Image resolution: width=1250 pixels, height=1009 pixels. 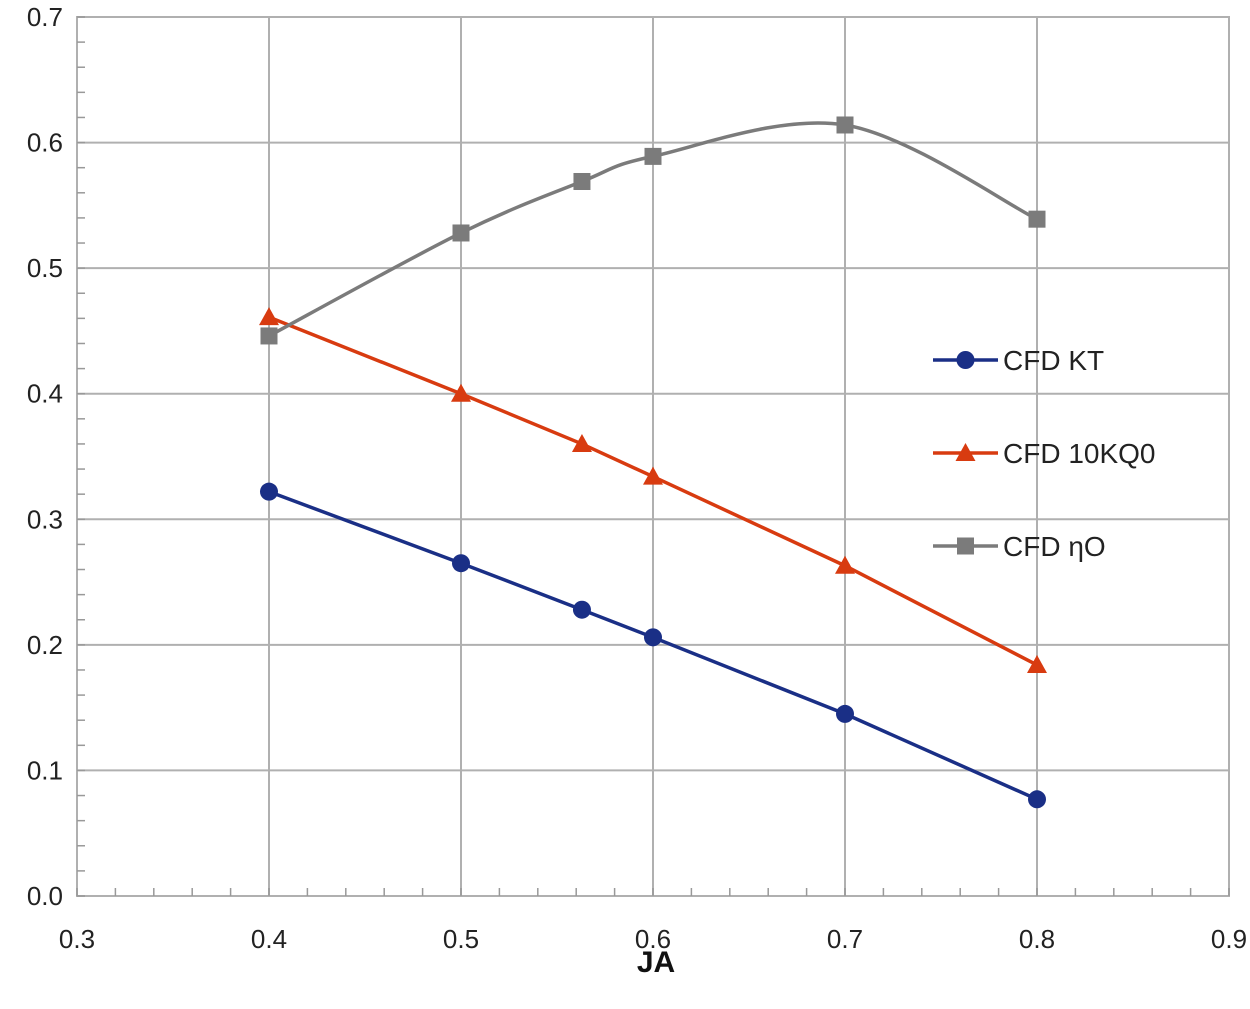 I want to click on y-tick-label: 0.2, so click(x=45, y=645).